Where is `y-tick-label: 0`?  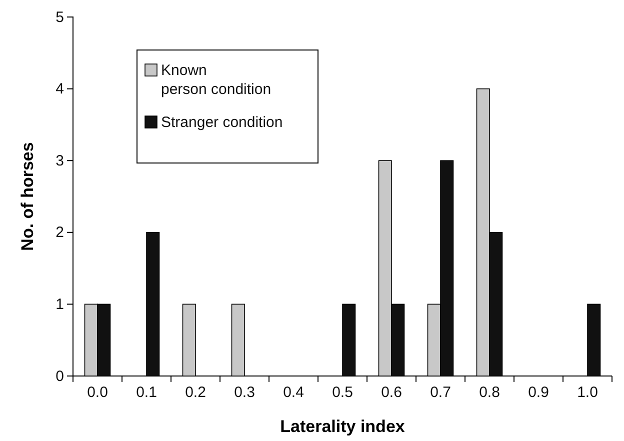 y-tick-label: 0 is located at coordinates (60, 376).